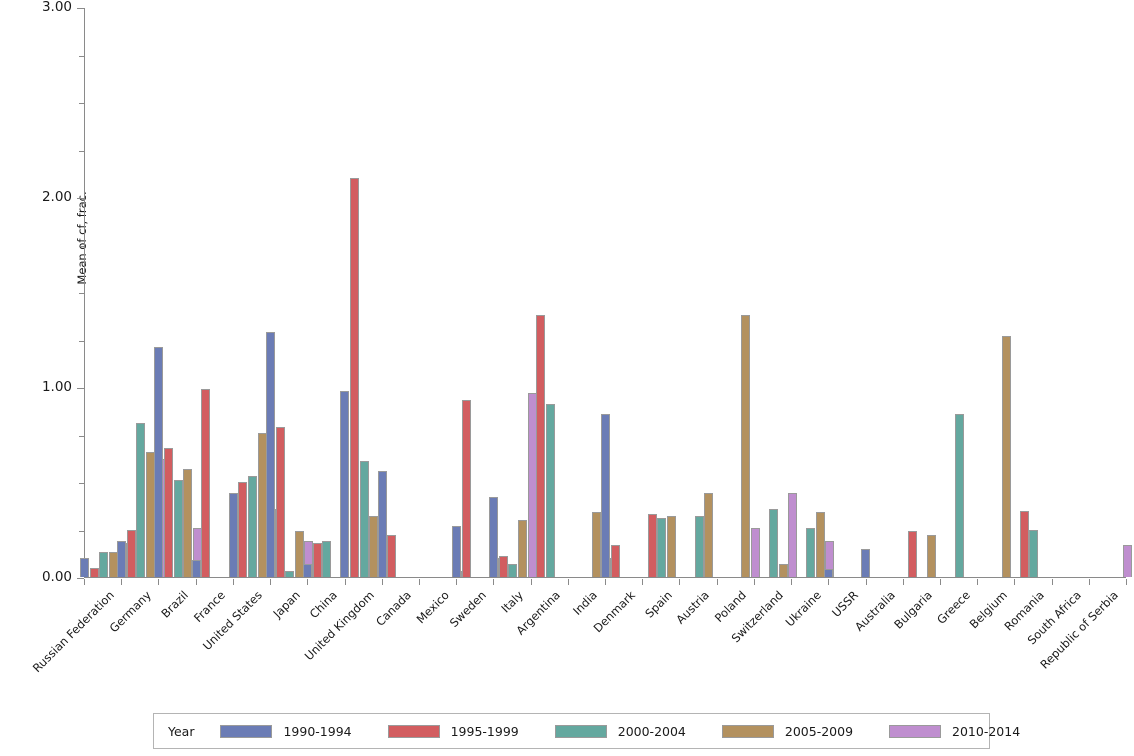 This screenshot has width=1134, height=756. What do you see at coordinates (986, 731) in the screenshot?
I see `legend-label: 2010-2014` at bounding box center [986, 731].